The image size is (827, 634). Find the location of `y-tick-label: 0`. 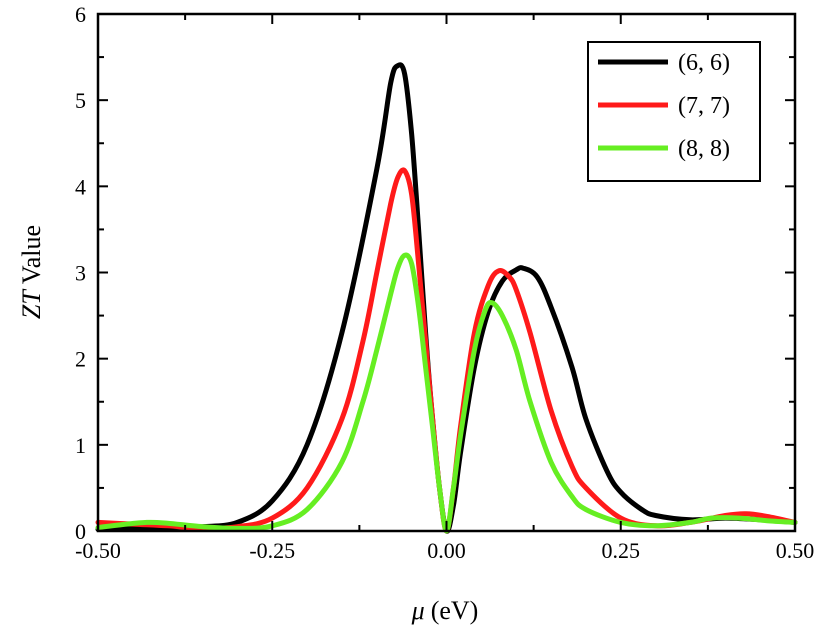

y-tick-label: 0 is located at coordinates (80, 531).